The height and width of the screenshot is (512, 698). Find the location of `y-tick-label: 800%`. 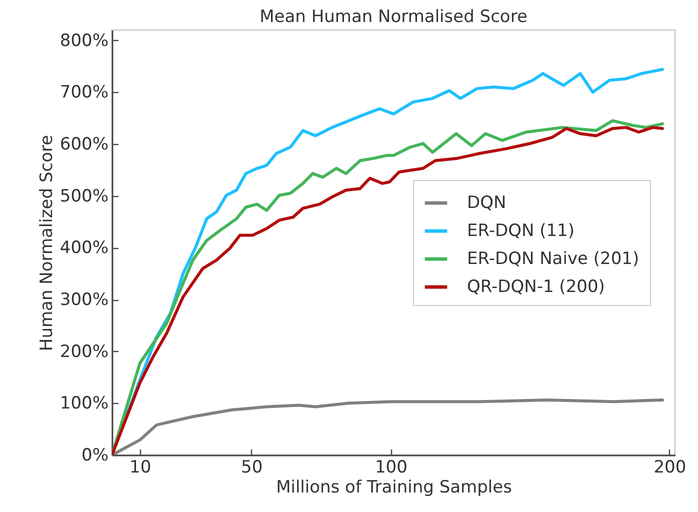

y-tick-label: 800% is located at coordinates (84, 40).